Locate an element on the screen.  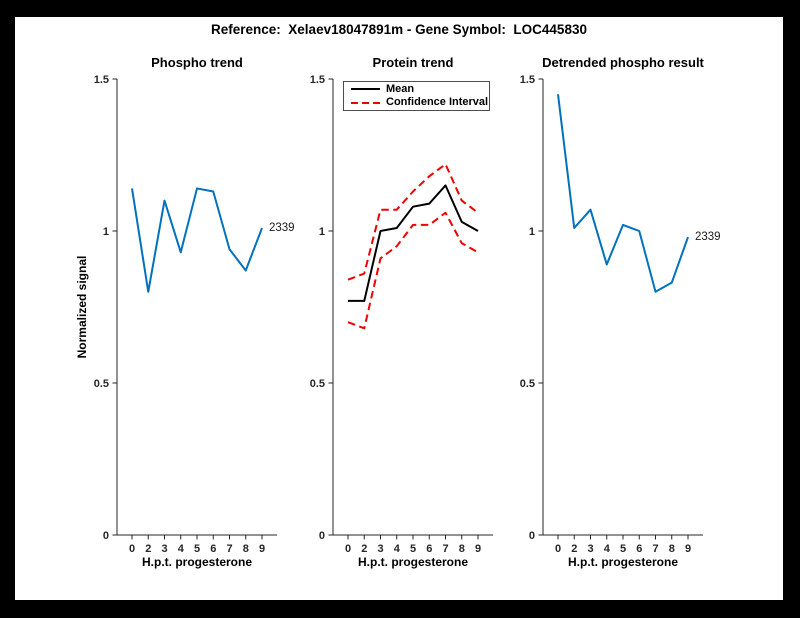
legend-label-confidence-interval: Confidence Interval is located at coordinates (437, 102).